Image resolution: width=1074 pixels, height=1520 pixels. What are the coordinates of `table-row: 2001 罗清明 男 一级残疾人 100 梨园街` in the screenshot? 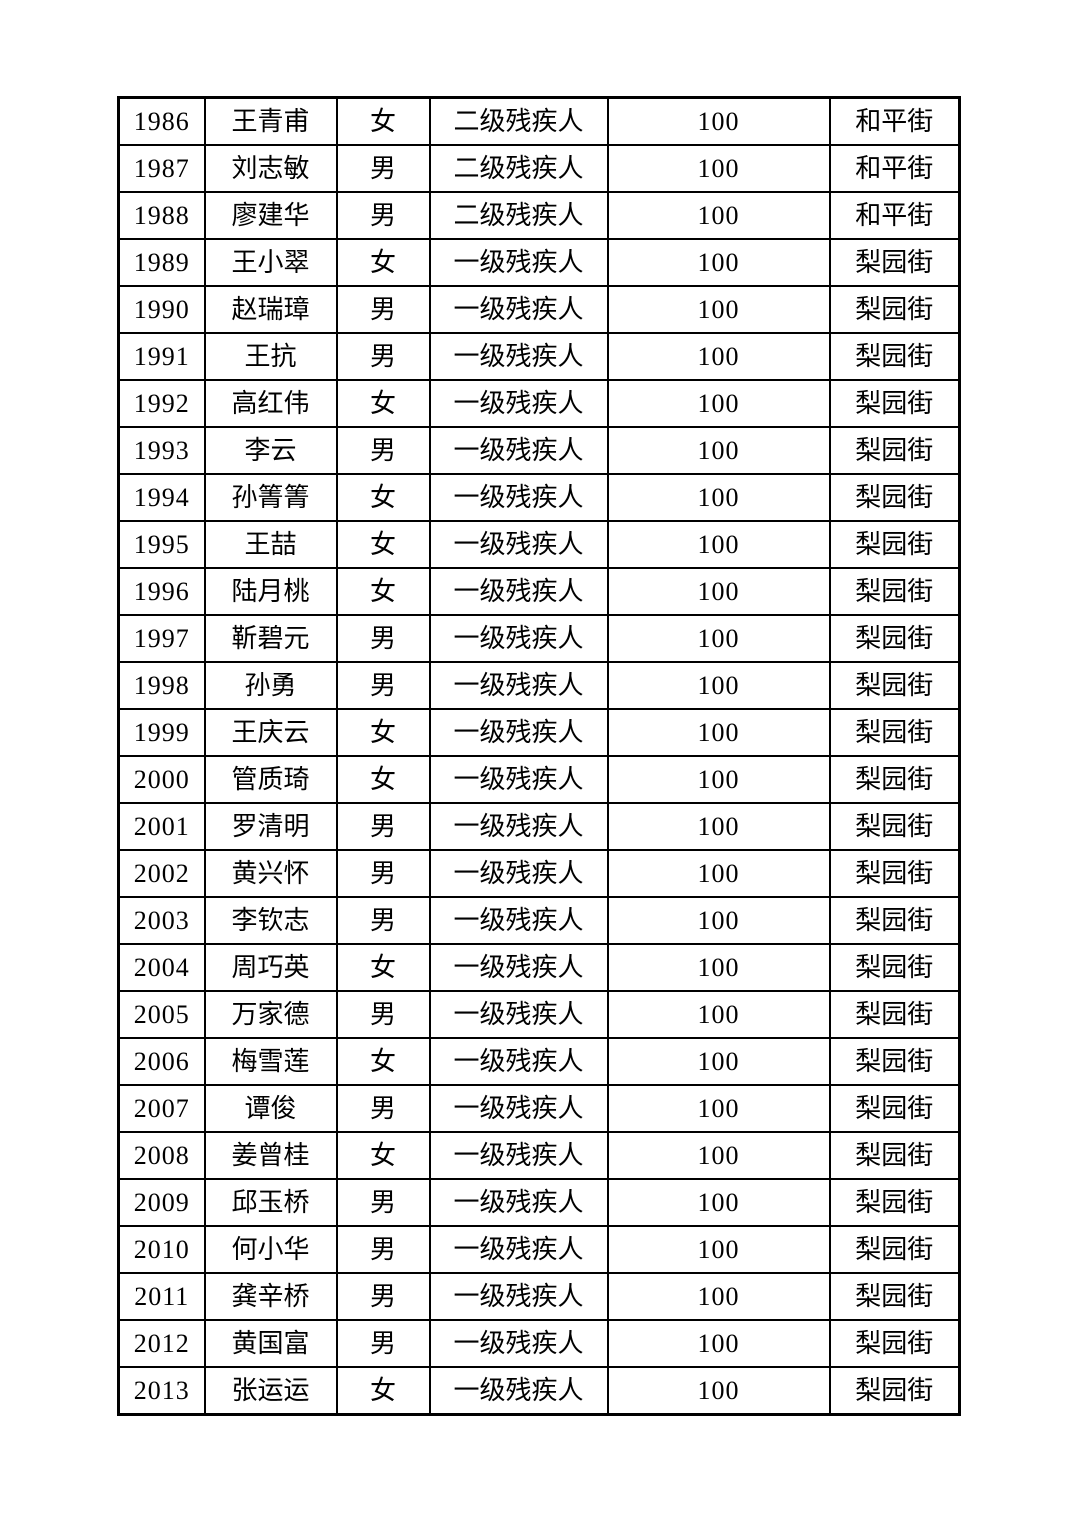 It's located at (539, 826).